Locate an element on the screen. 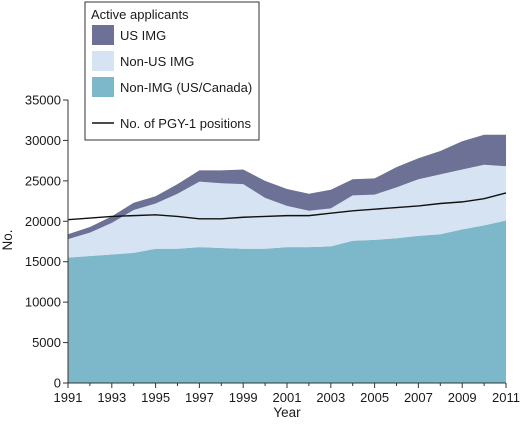  x-tick-label: 1997 is located at coordinates (199, 397).